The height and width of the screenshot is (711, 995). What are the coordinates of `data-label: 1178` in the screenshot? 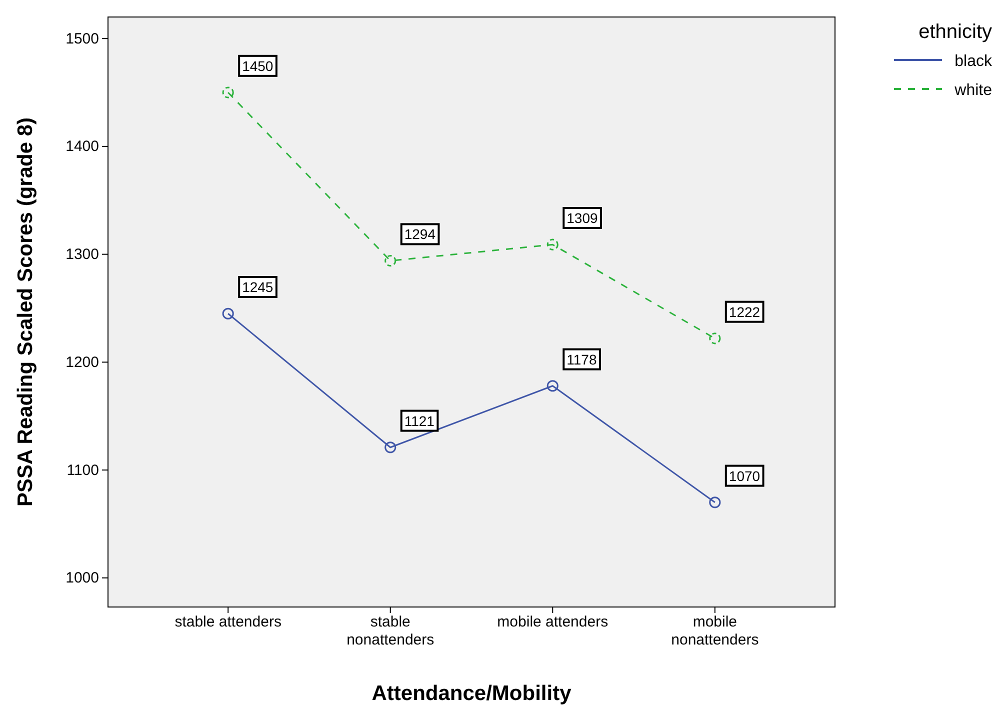 It's located at (581, 359).